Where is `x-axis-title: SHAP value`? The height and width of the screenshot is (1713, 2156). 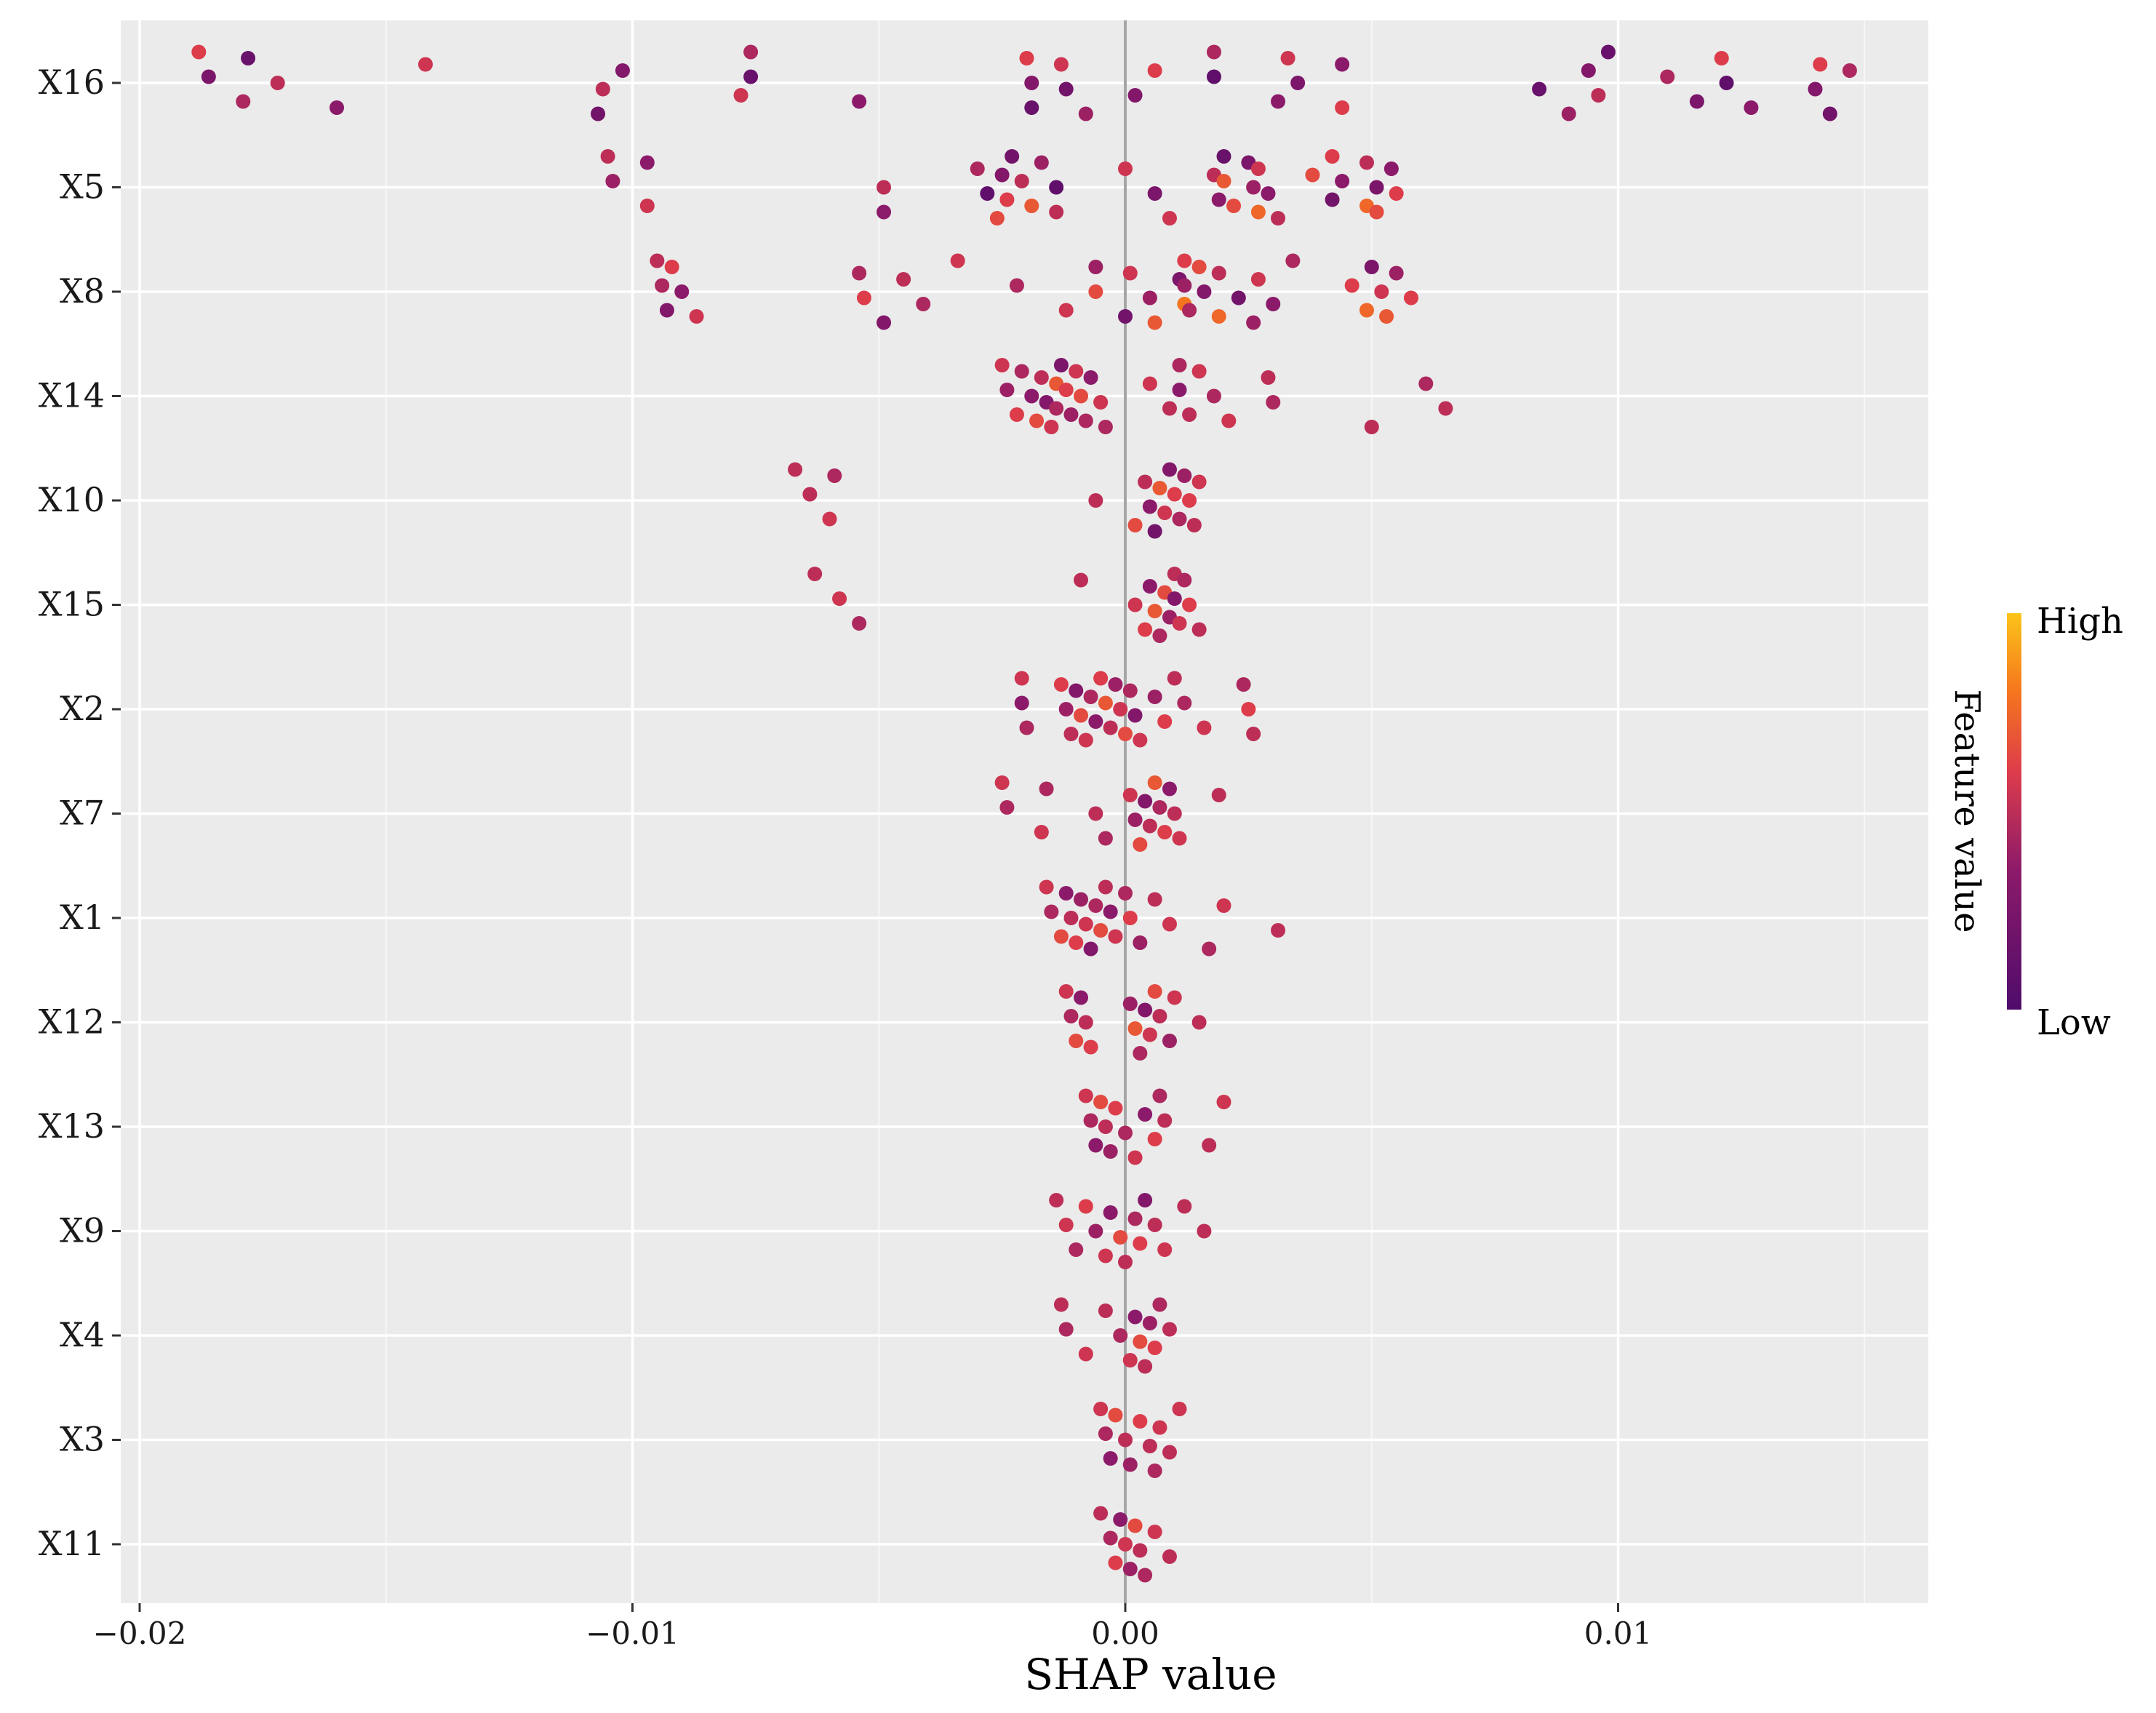 x-axis-title: SHAP value is located at coordinates (1150, 1674).